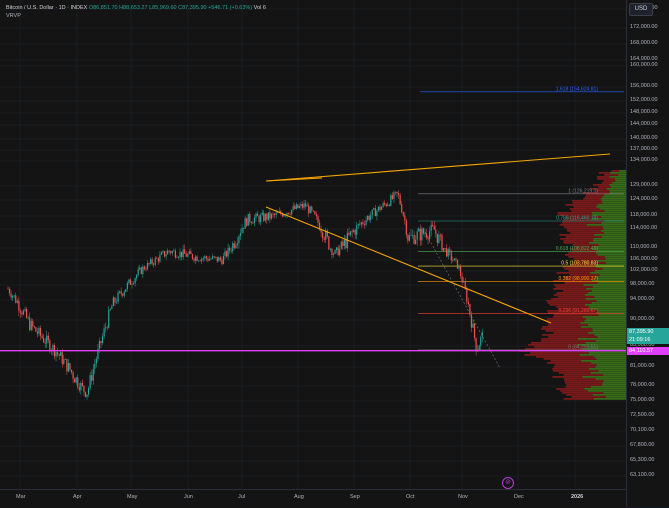 The width and height of the screenshot is (669, 508). Describe the element at coordinates (313, 498) in the screenshot. I see `time-axis: Mar Apr May Jun Jul Aug Sep Oct Nov Dec 2026` at that location.